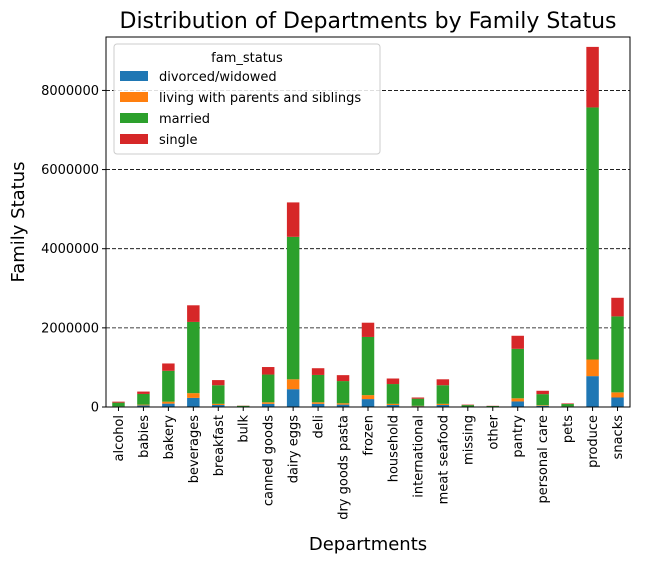  Describe the element at coordinates (218, 77) in the screenshot. I see `legend-label: divorced/widowed` at that location.